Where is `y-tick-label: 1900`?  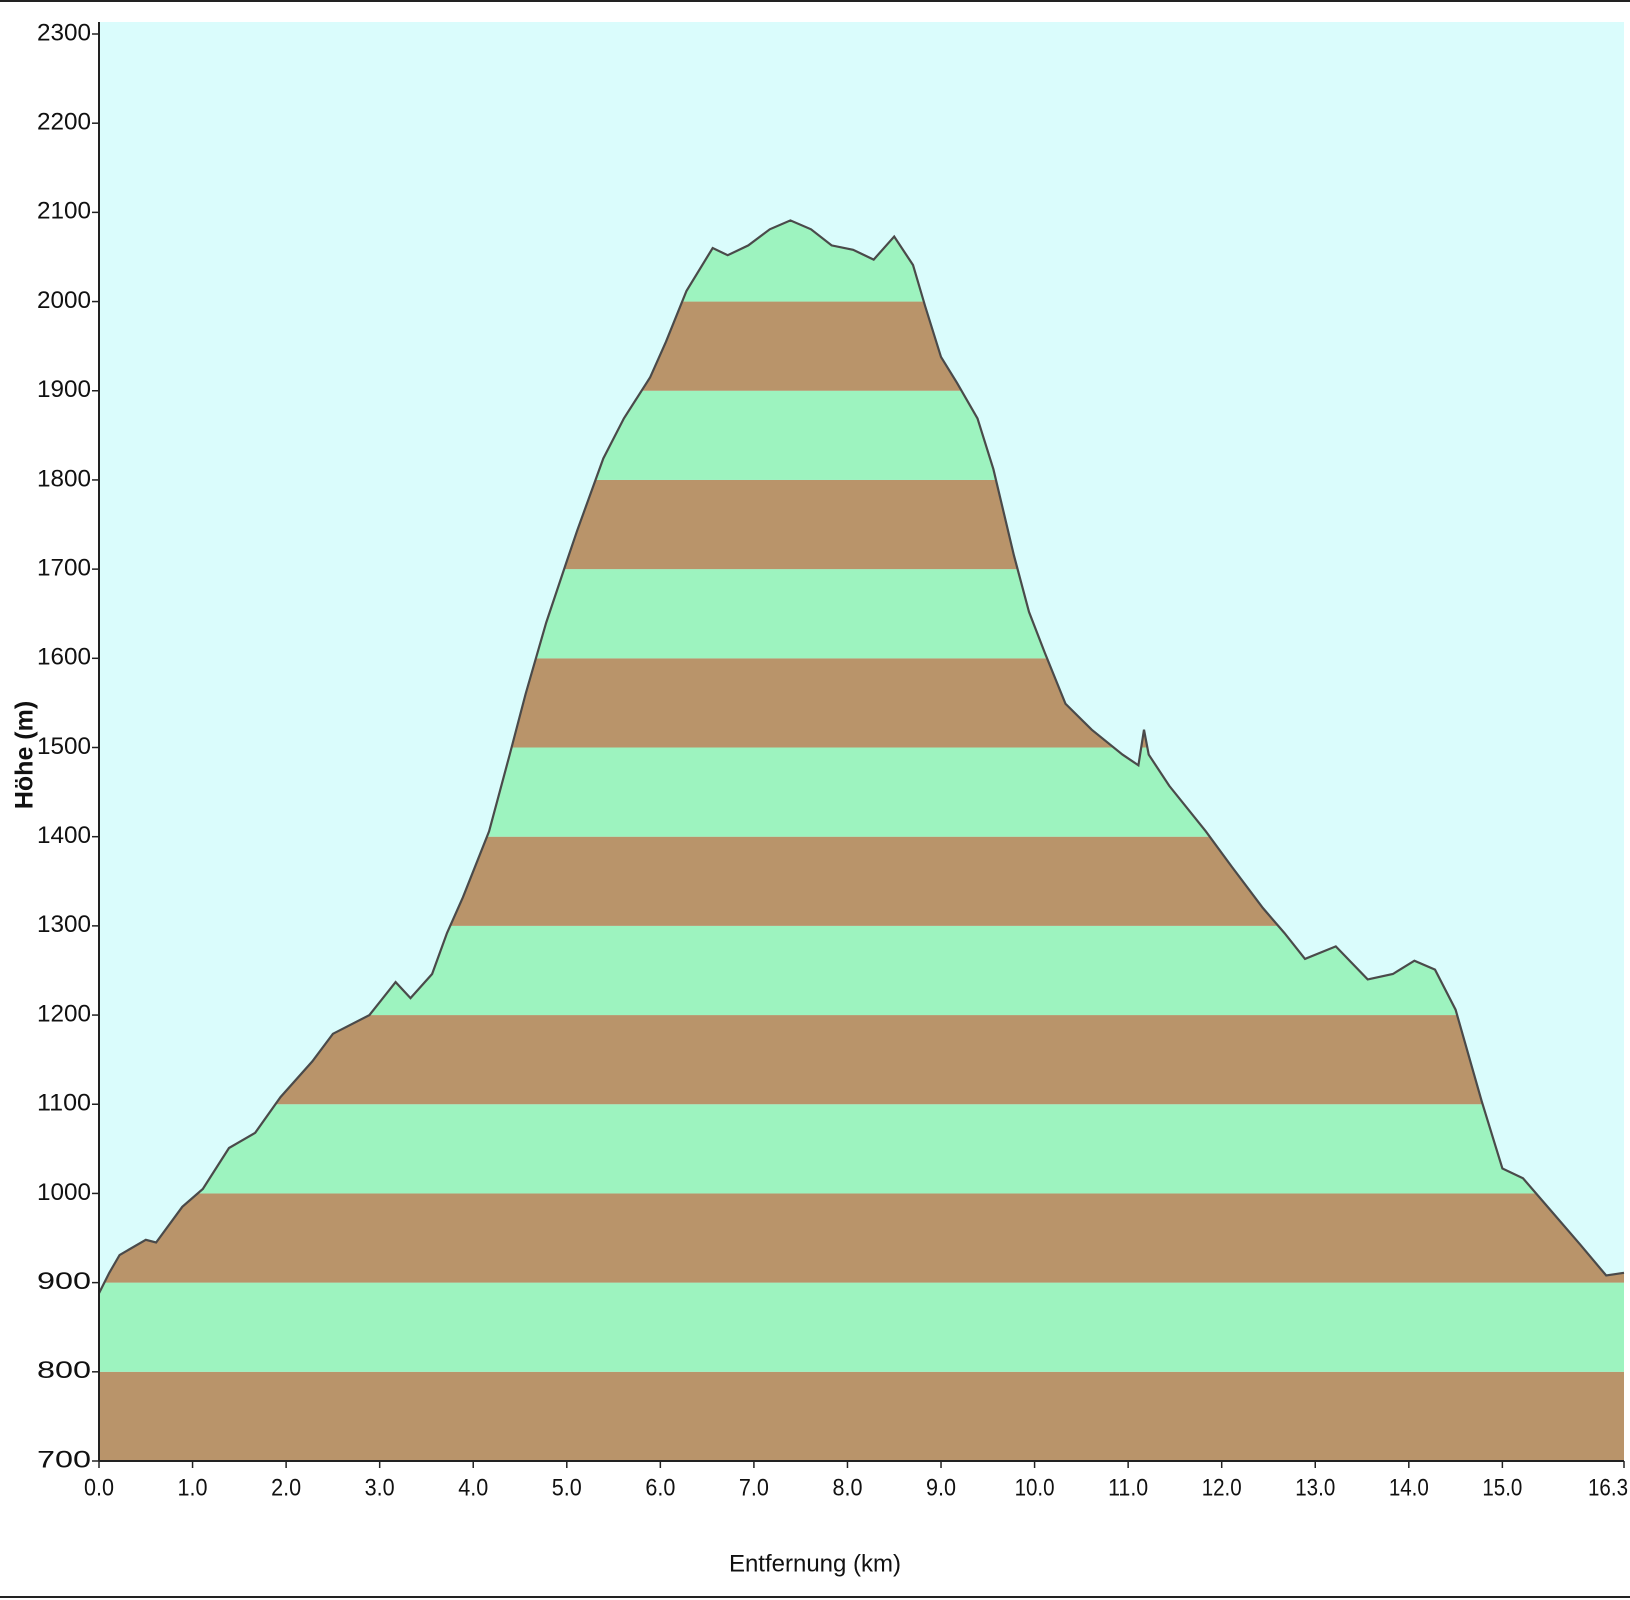 y-tick-label: 1900 is located at coordinates (64, 389).